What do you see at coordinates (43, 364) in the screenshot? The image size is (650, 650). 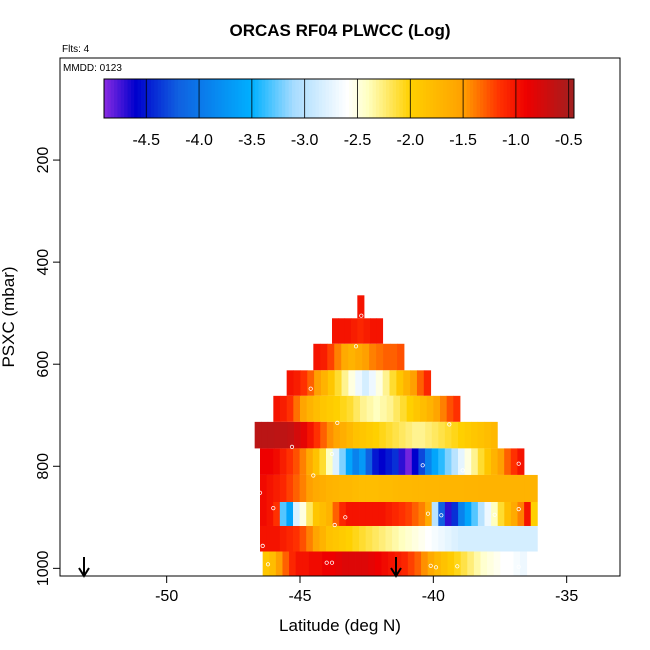 I see `y-tick-label: 600` at bounding box center [43, 364].